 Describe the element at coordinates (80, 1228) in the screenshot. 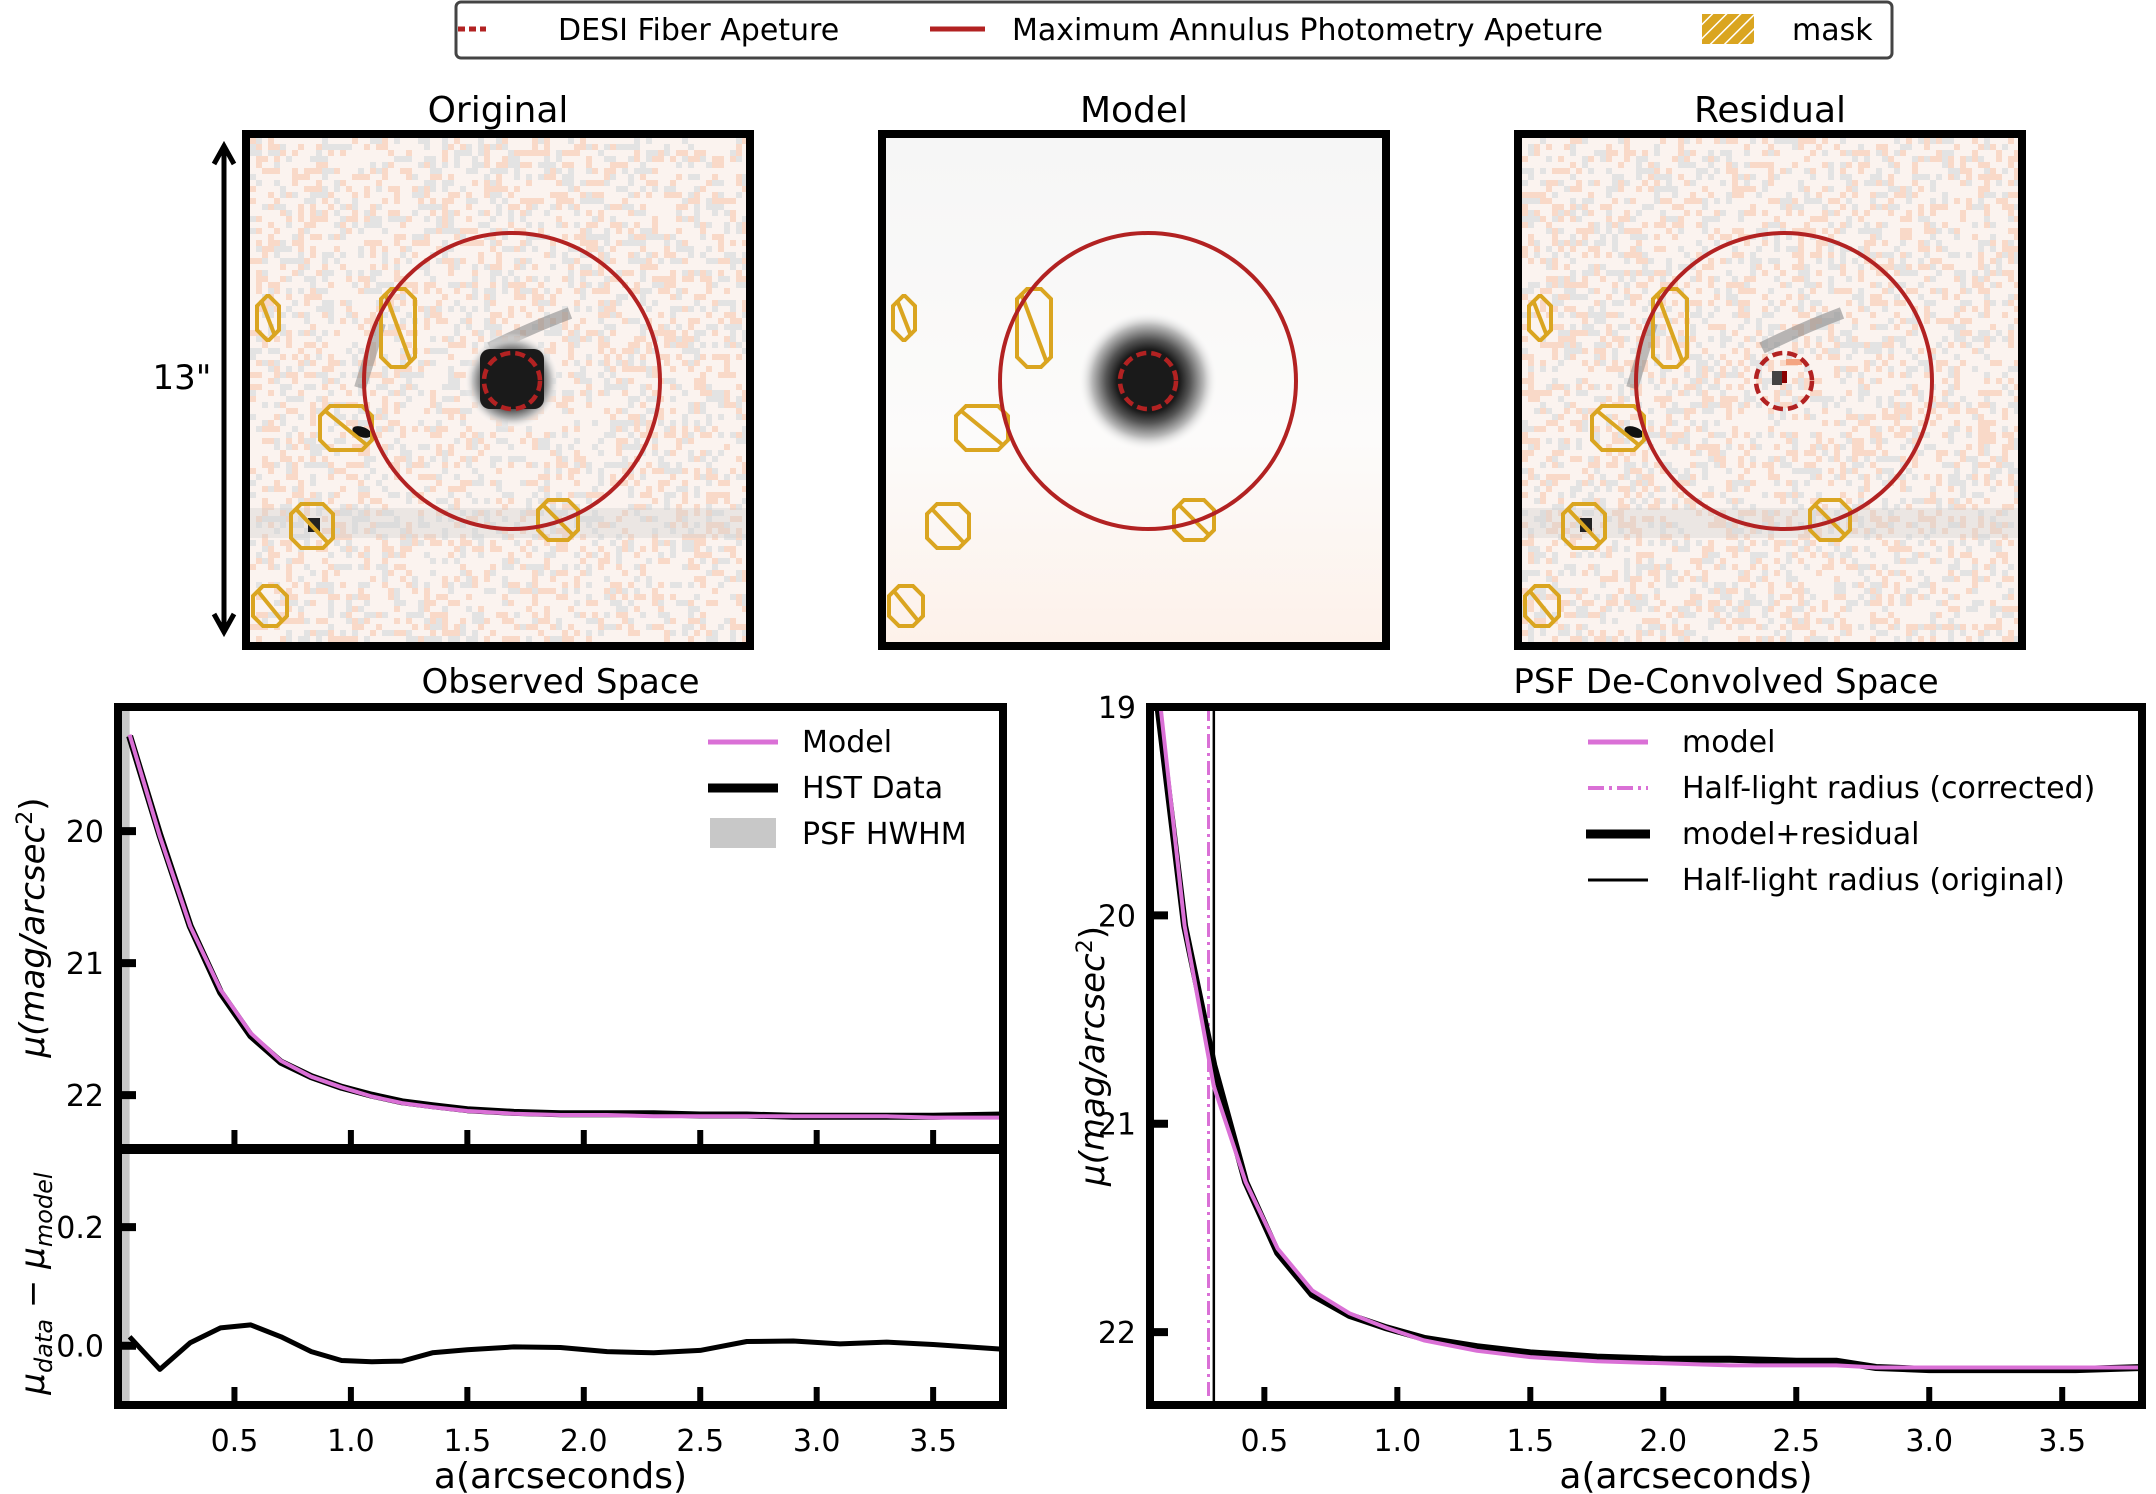

I see `y-tick-label: 0.2` at that location.